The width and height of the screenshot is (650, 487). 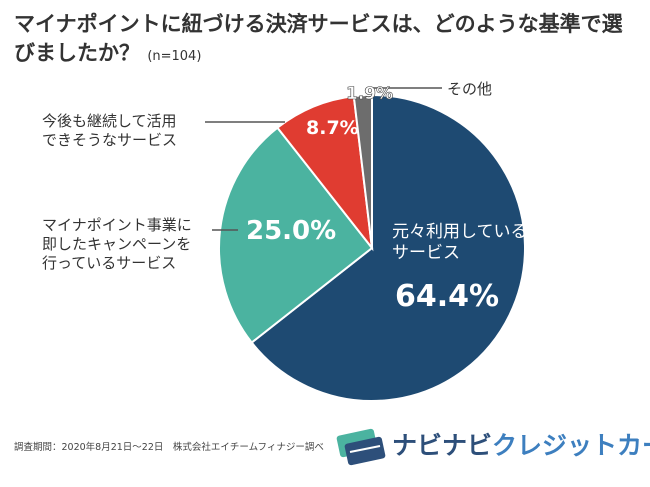 I want to click on category-label: 元々利用しているサービス, so click(x=460, y=243).